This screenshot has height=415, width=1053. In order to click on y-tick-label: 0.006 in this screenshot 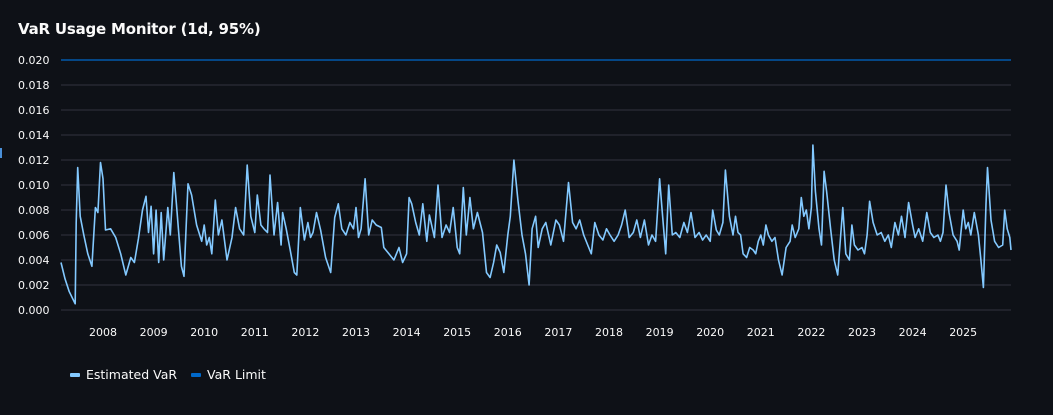, I will do `click(34, 235)`.